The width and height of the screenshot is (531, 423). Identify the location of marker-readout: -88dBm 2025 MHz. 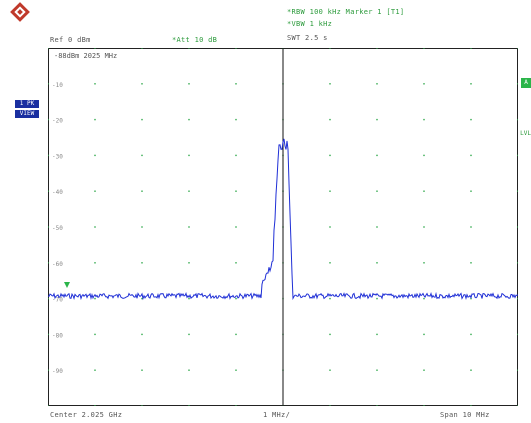
(85, 56).